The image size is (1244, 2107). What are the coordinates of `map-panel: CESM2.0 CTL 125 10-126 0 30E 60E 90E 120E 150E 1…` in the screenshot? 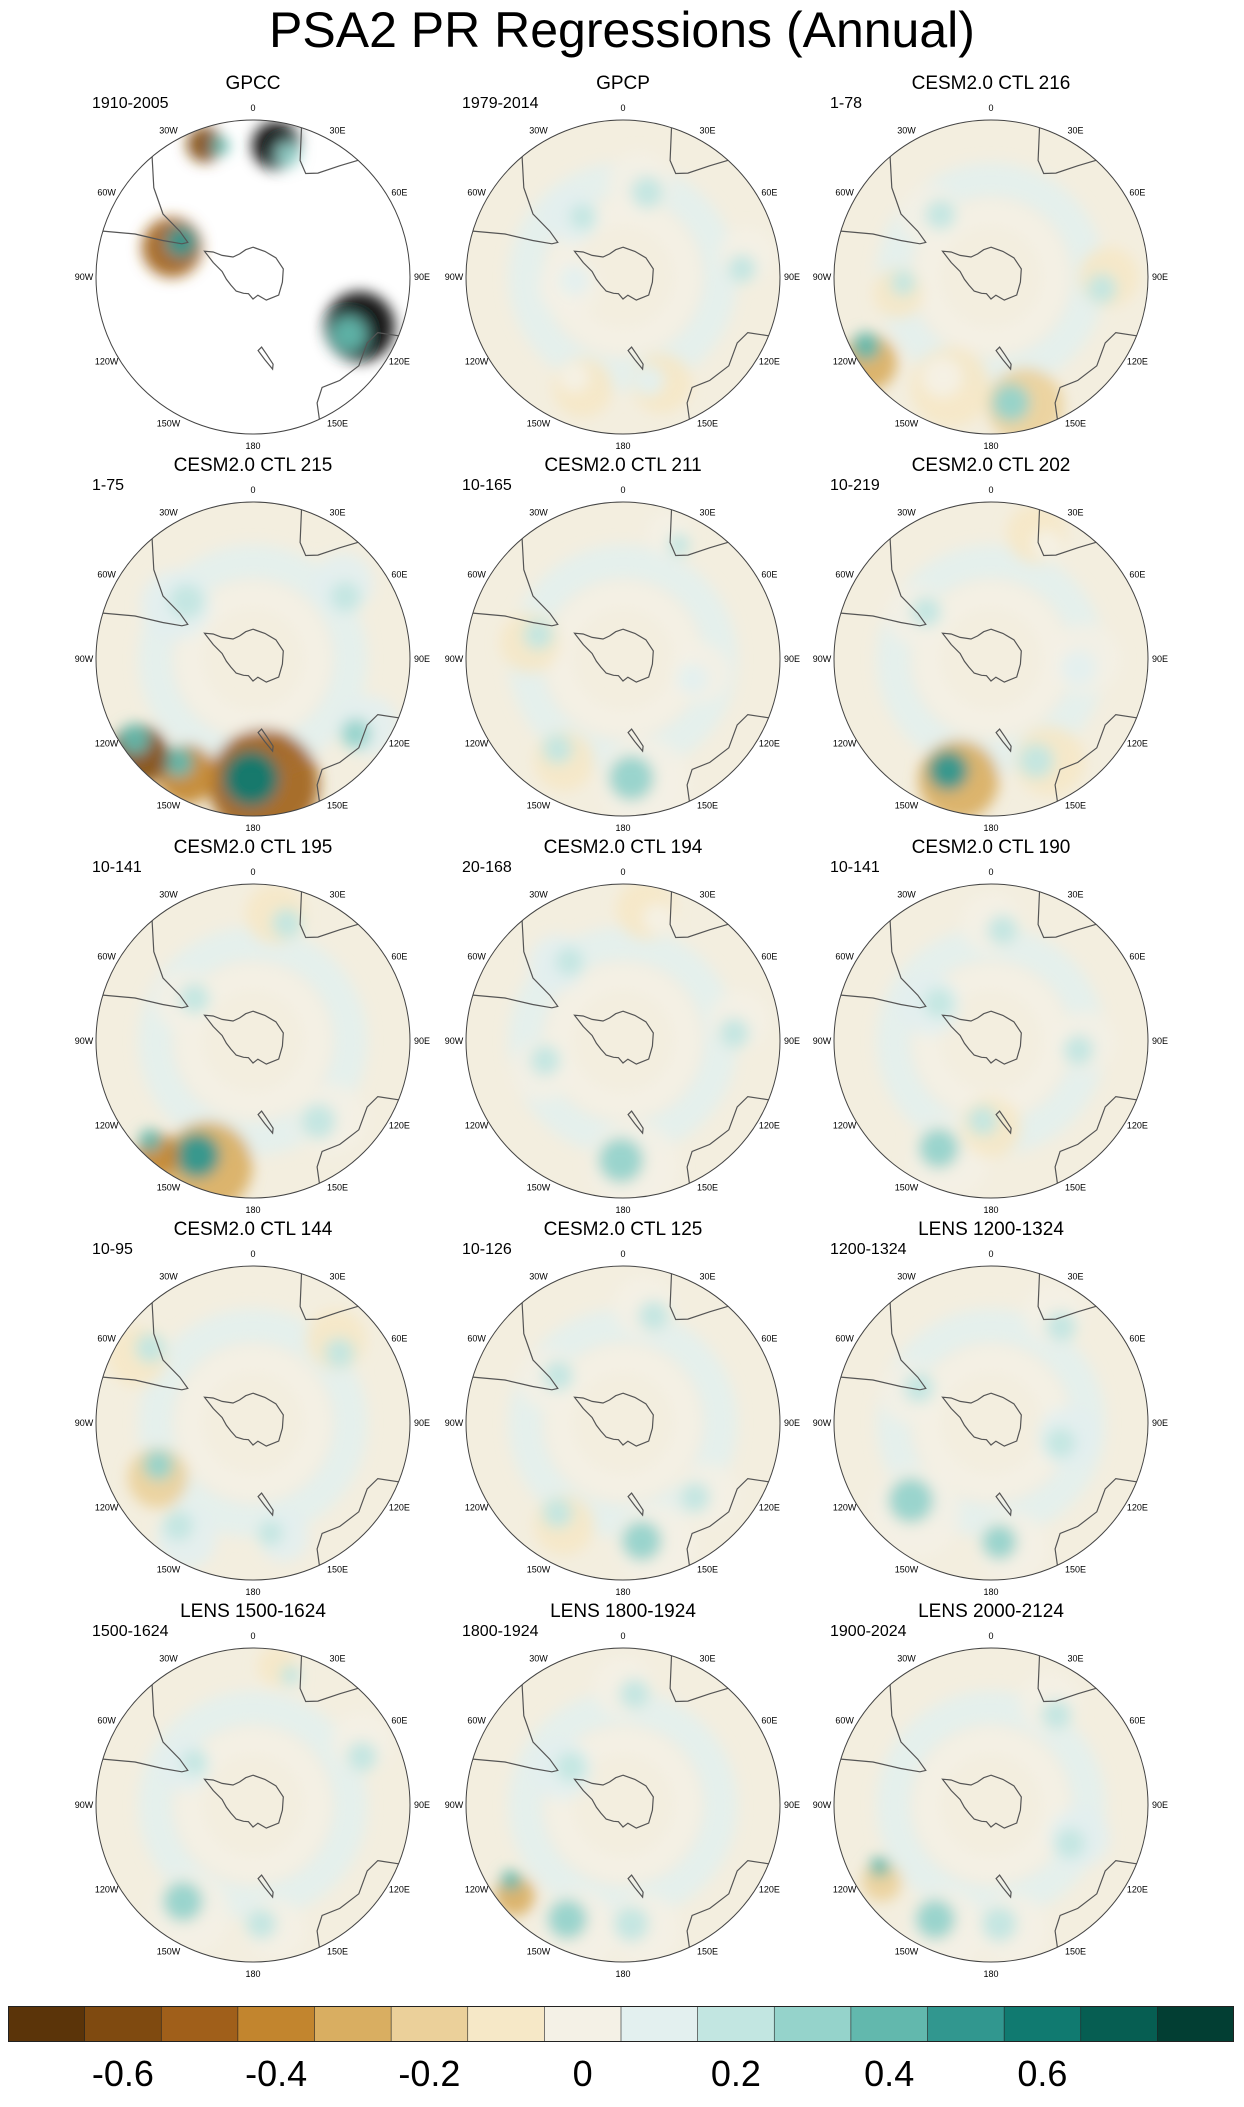 It's located at (623, 1408).